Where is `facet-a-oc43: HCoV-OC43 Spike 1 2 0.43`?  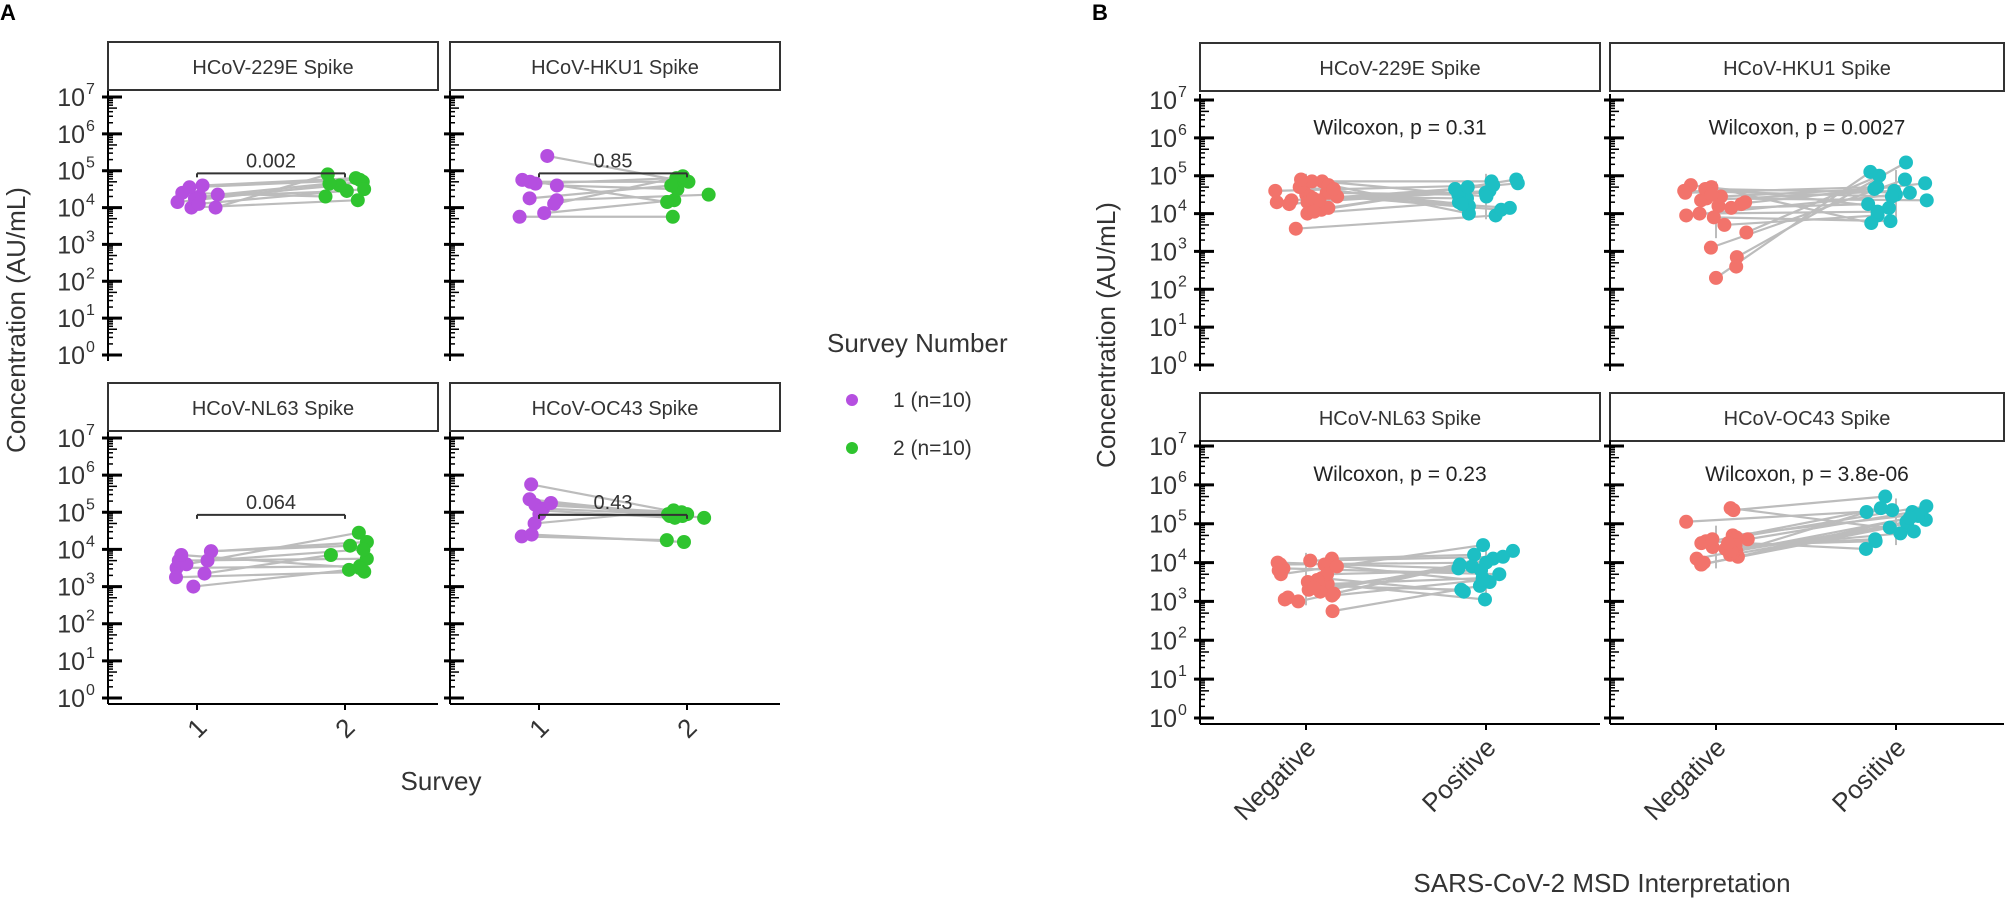
facet-a-oc43: HCoV-OC43 Spike 1 2 0.43 is located at coordinates (612, 563).